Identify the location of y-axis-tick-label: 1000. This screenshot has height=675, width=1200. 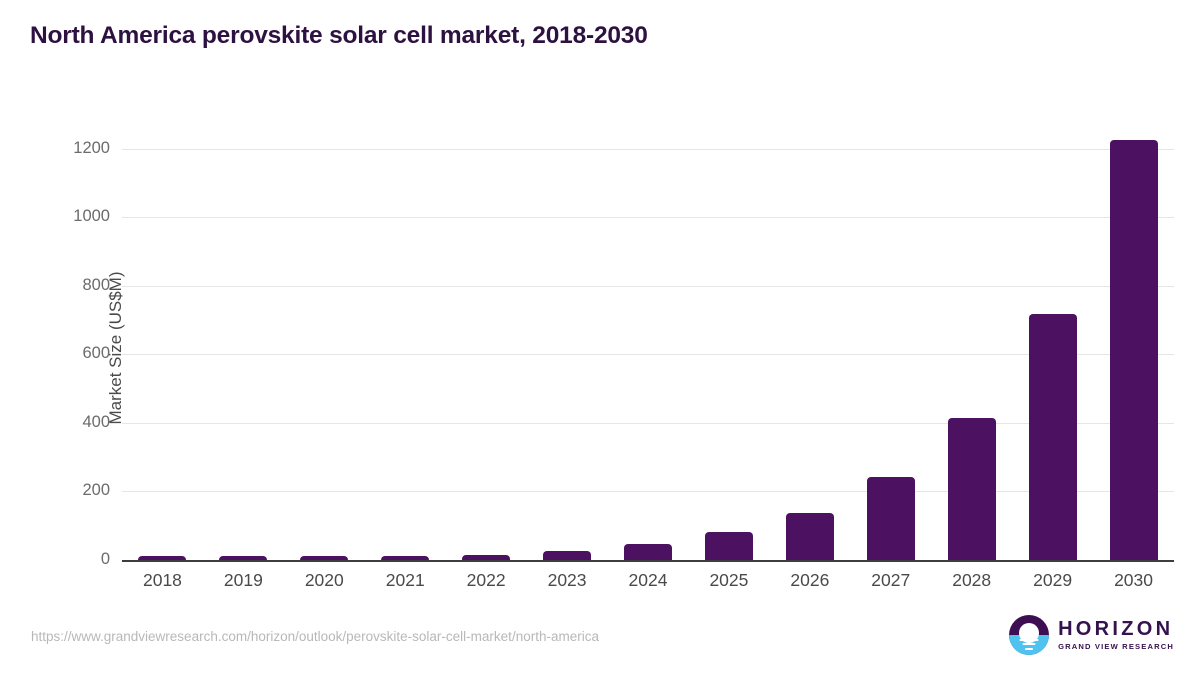
(91, 216).